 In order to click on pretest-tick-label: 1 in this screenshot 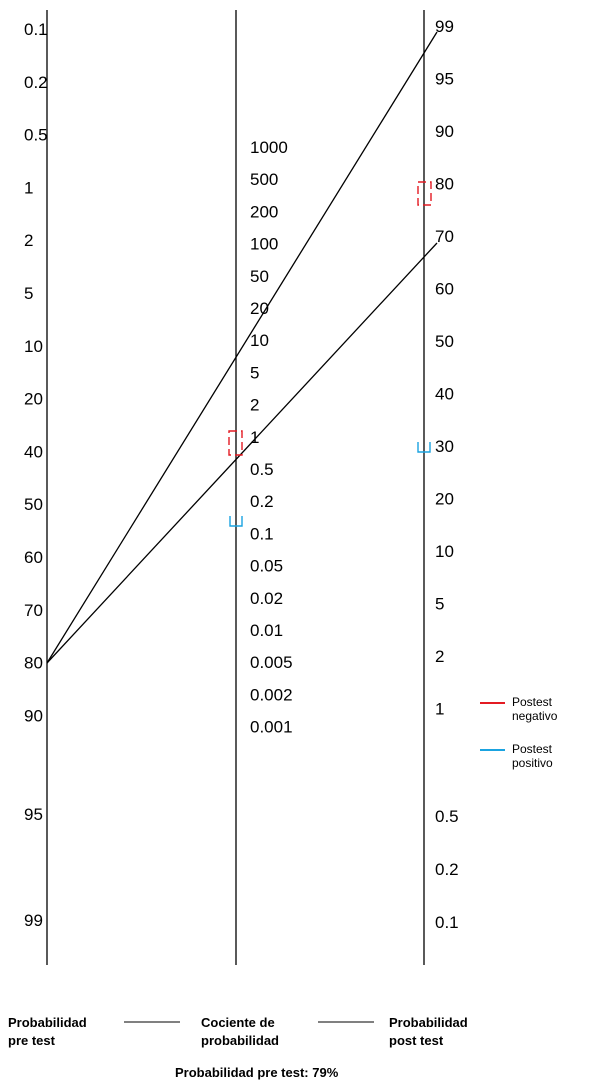, I will do `click(28, 187)`.